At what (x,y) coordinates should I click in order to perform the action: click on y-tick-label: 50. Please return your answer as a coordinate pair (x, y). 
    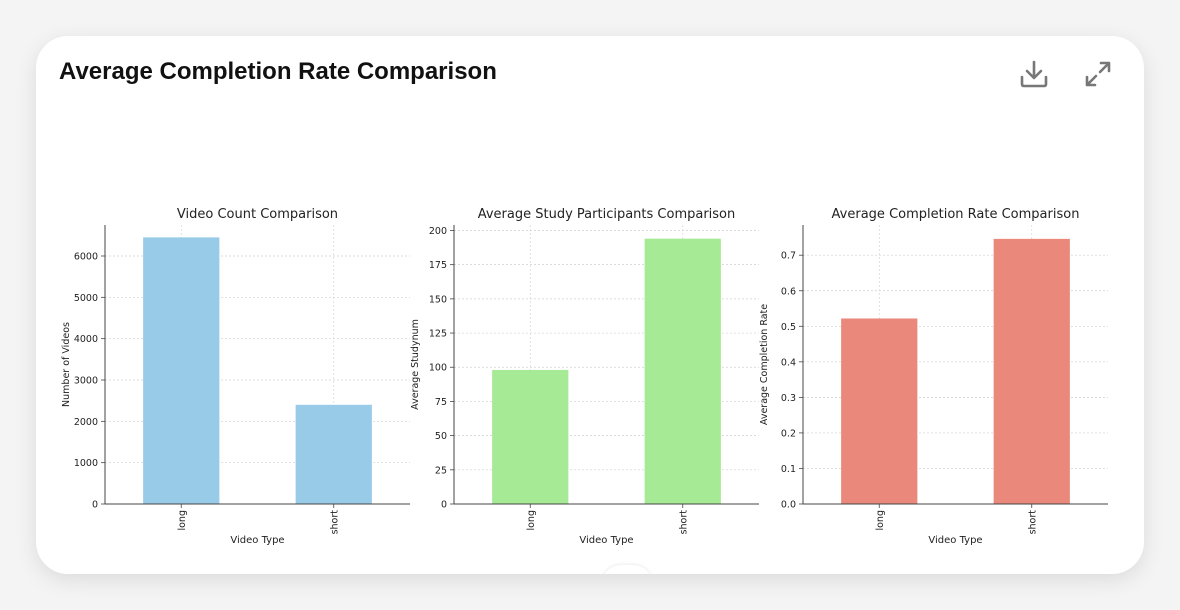
    Looking at the image, I should click on (441, 436).